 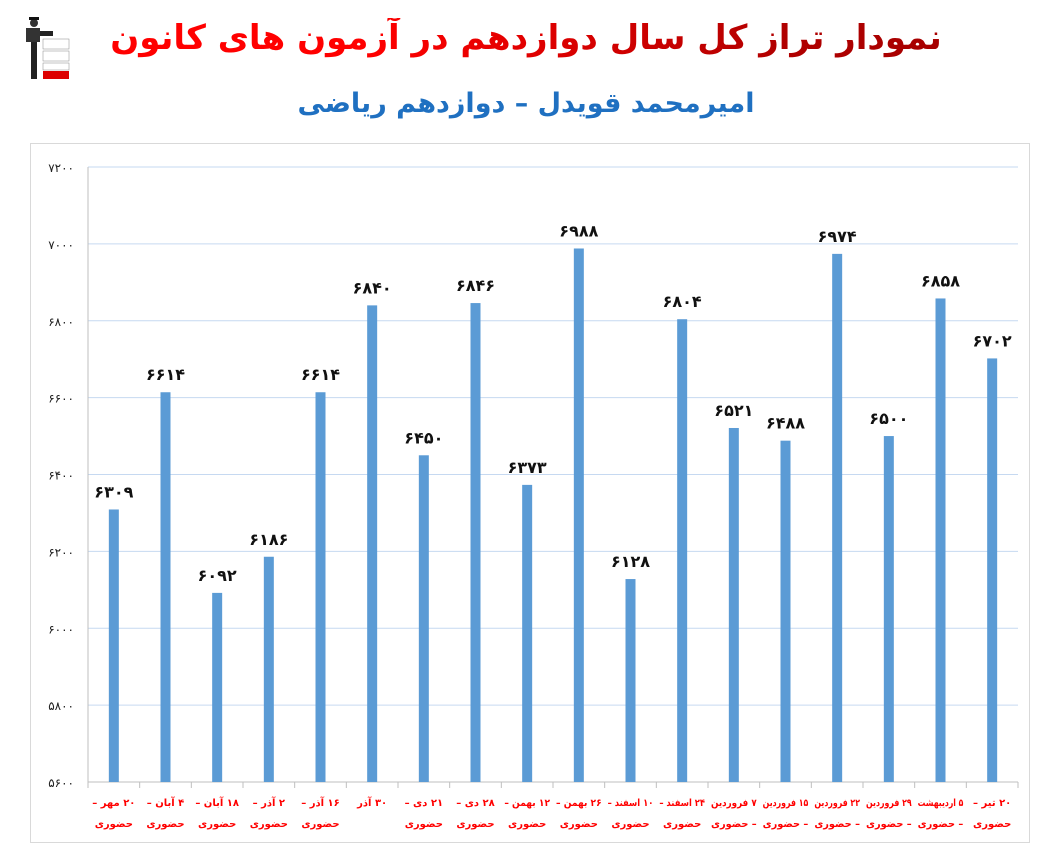 I want to click on kanoon-logo, so click(x=44, y=47).